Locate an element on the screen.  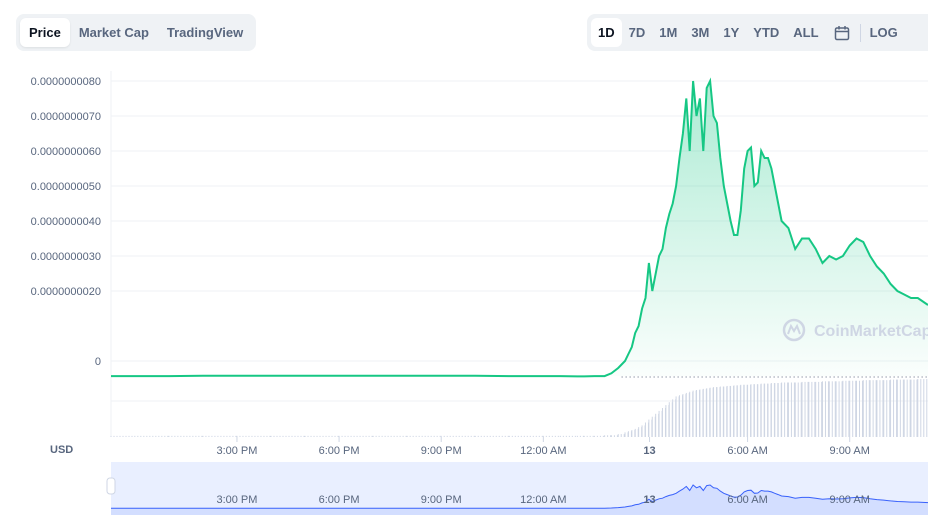
x-tick-label: 3:00 PM is located at coordinates (236, 451).